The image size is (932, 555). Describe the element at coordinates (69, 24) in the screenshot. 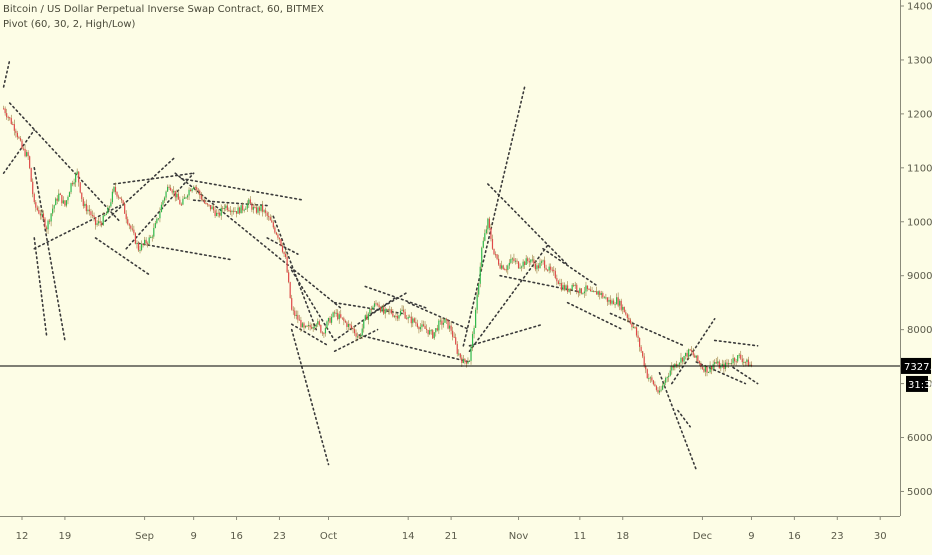

I see `legend-indicator: Pivot (60, 30, 2, High/Low)` at that location.